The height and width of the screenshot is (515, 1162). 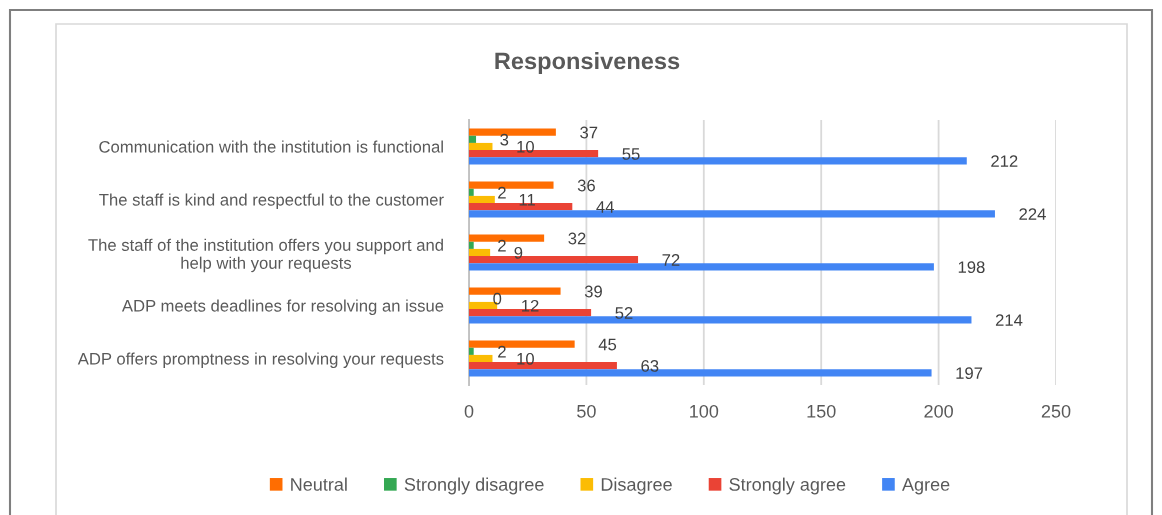 I want to click on data-label: 214, so click(x=1009, y=320).